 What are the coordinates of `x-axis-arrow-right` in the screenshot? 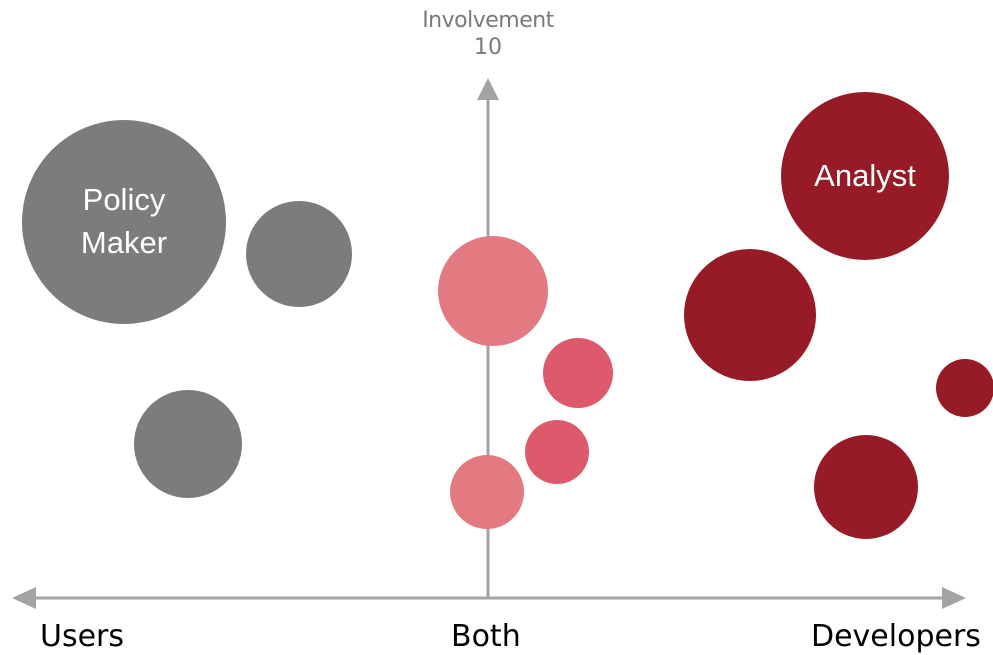 It's located at (954, 598).